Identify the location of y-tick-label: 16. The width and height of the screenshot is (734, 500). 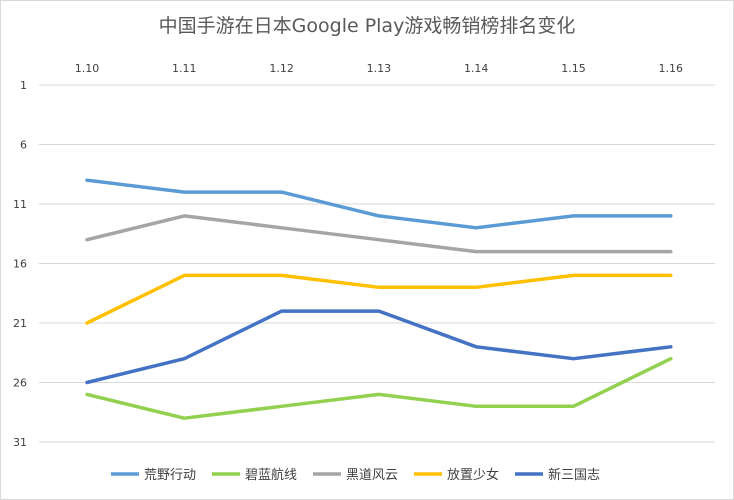
(20, 264).